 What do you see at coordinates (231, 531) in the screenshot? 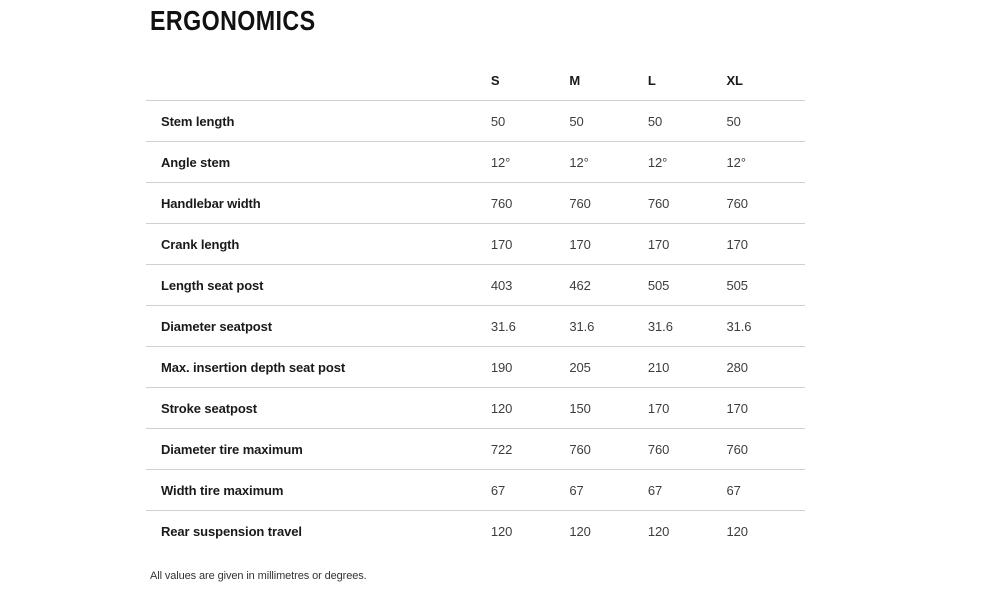
I see `row-label: Rear suspension travel` at bounding box center [231, 531].